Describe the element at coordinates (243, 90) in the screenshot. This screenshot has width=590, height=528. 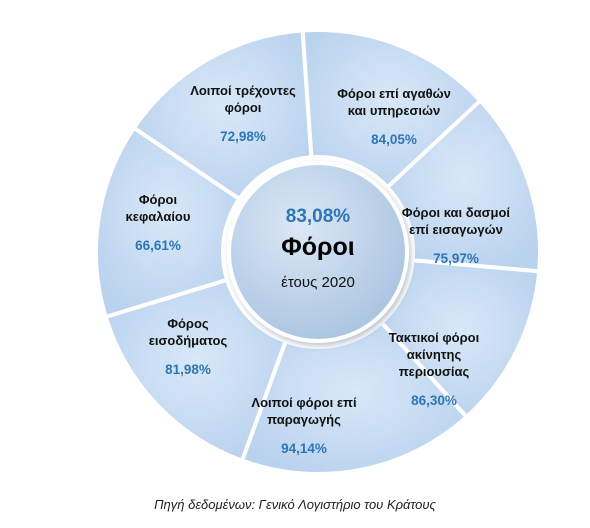
I see `segment-name-line: Λοιποί τρέχοντες` at that location.